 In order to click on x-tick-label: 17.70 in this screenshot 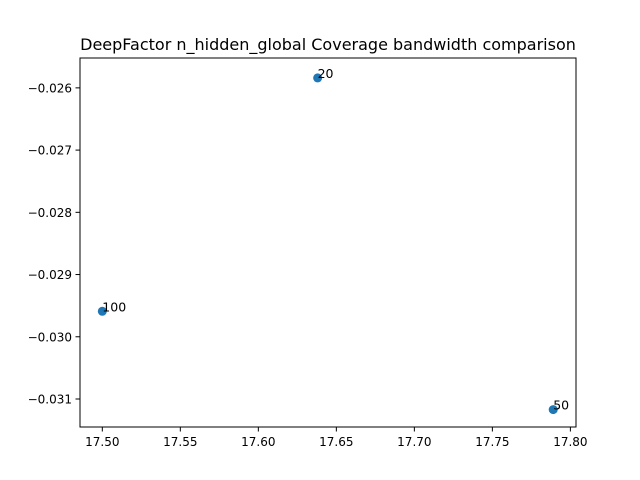, I will do `click(414, 442)`.